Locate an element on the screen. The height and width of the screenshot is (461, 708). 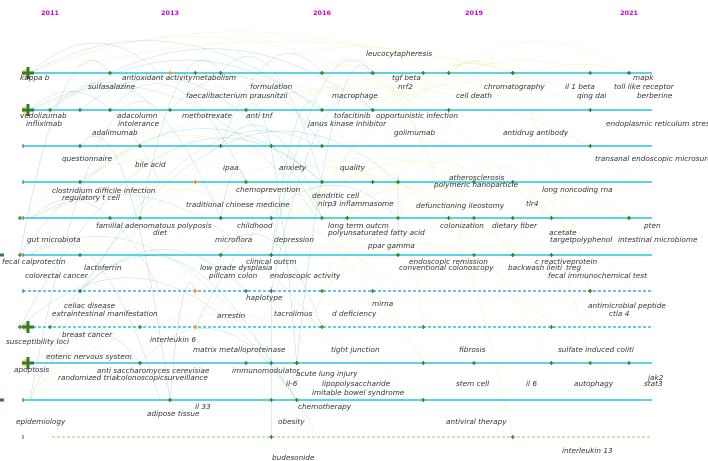
keyword-label-sulfasalazine: sulfasalazine is located at coordinates (112, 86).